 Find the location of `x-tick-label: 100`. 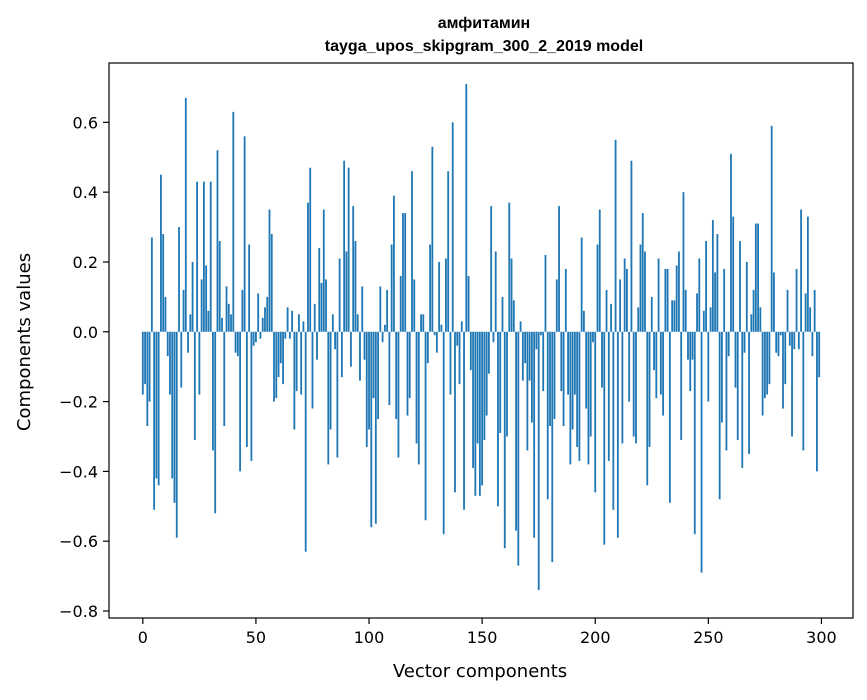

x-tick-label: 100 is located at coordinates (369, 637).